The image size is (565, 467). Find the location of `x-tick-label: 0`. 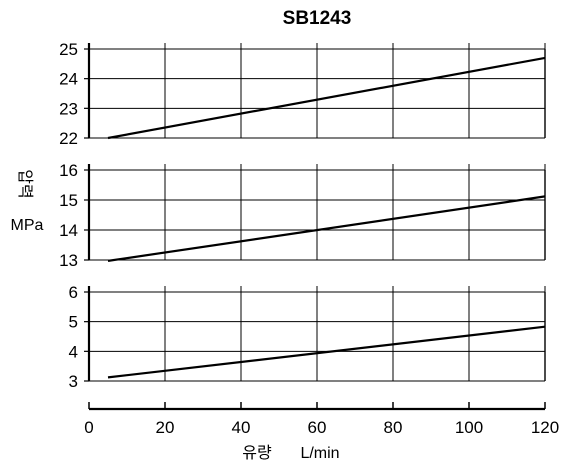

x-tick-label: 0 is located at coordinates (88, 427).